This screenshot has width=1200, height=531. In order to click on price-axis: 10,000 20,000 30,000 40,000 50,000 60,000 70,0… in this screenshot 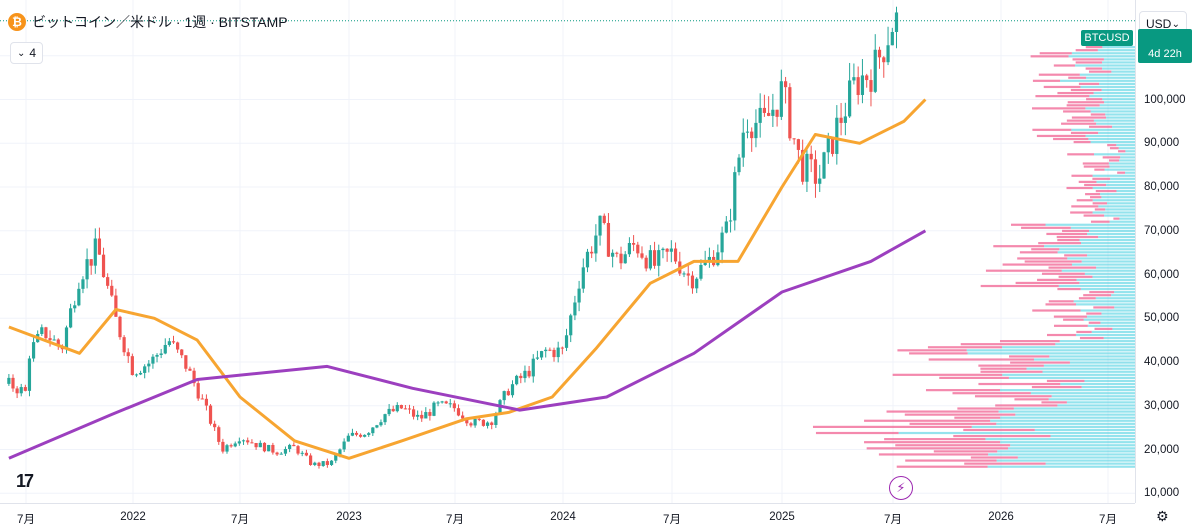, I will do `click(1167, 251)`.